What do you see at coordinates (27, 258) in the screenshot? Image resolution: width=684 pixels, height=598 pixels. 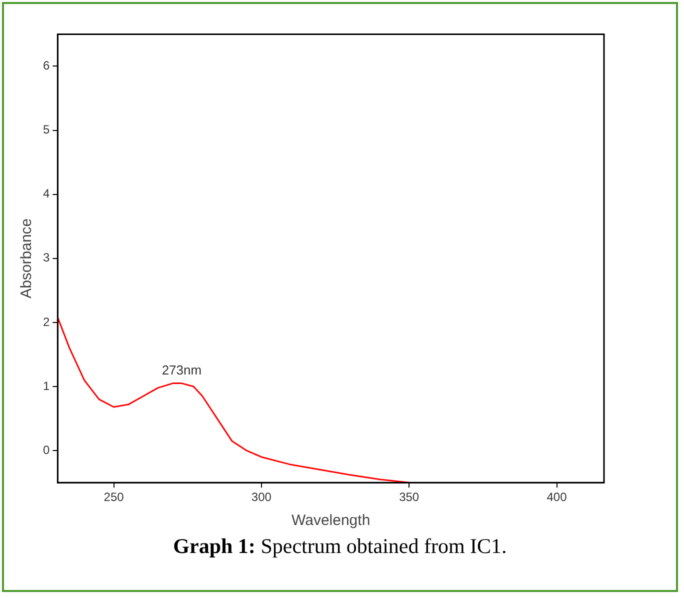 I see `y-axis-title: Absorbance` at bounding box center [27, 258].